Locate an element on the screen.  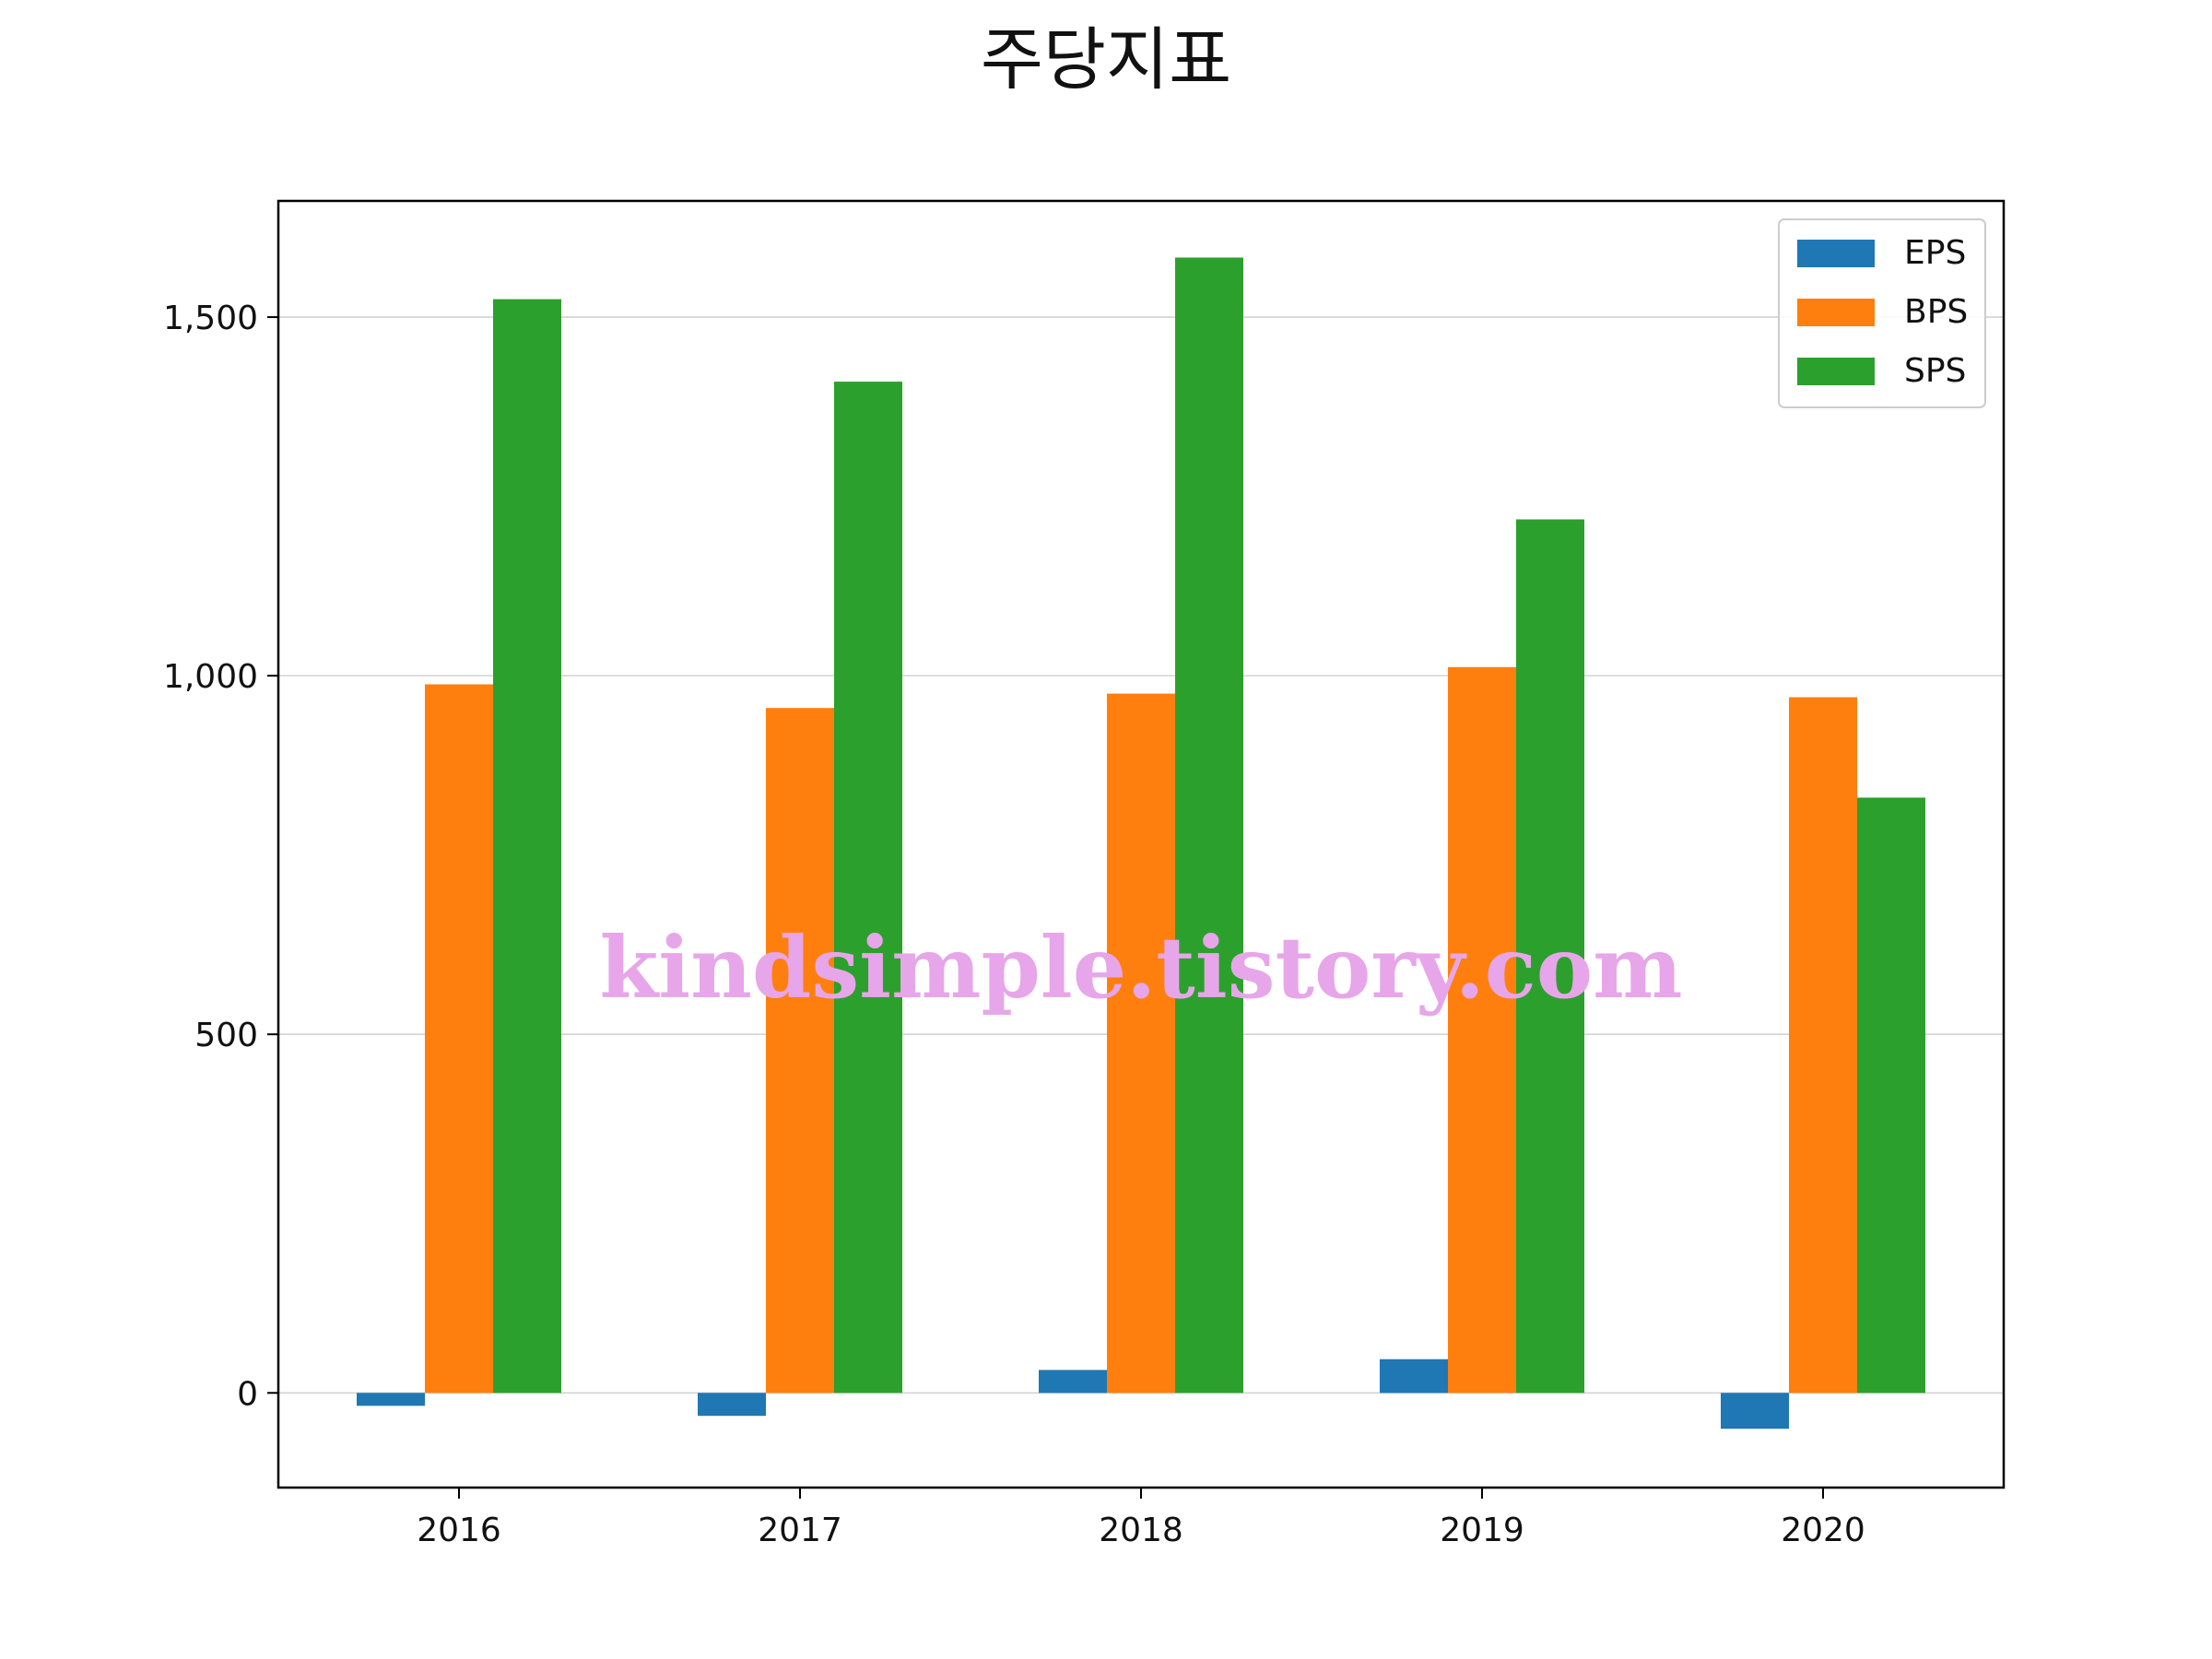
x-axis: 2016 2017 2018 2019 2020 is located at coordinates (1141, 1518).